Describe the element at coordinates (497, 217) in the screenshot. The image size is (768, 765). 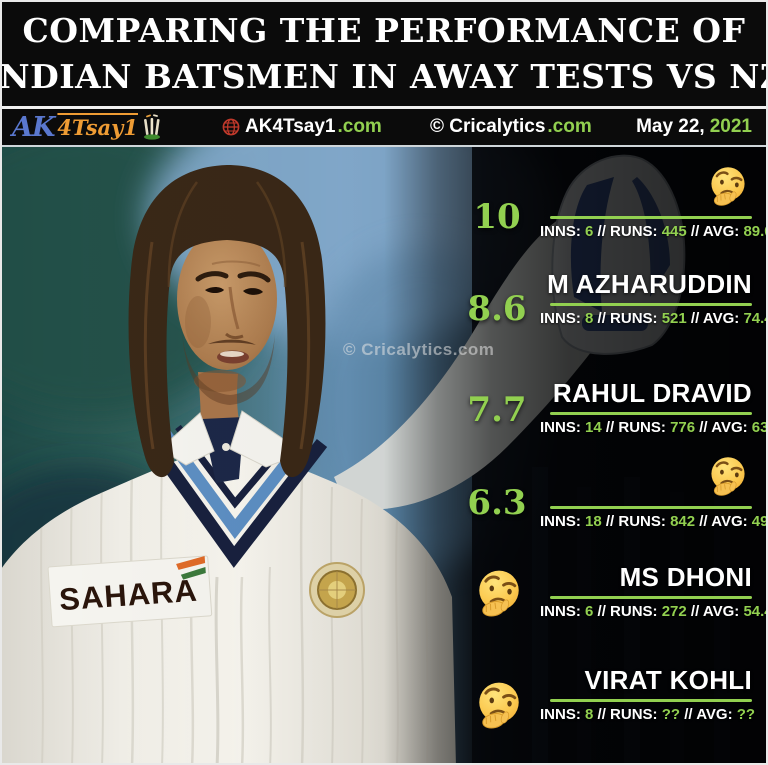
I see `player-rating: 10` at that location.